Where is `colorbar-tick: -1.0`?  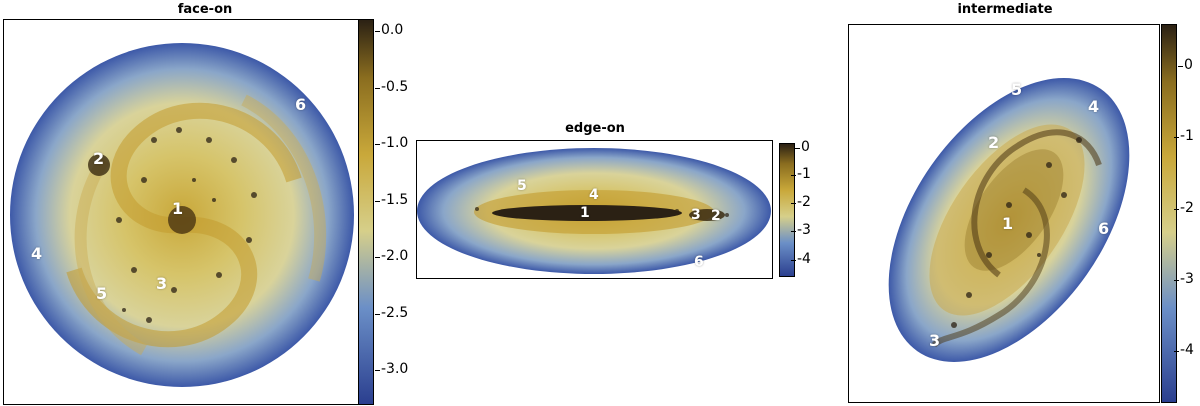
colorbar-tick: -1.0 is located at coordinates (391, 143).